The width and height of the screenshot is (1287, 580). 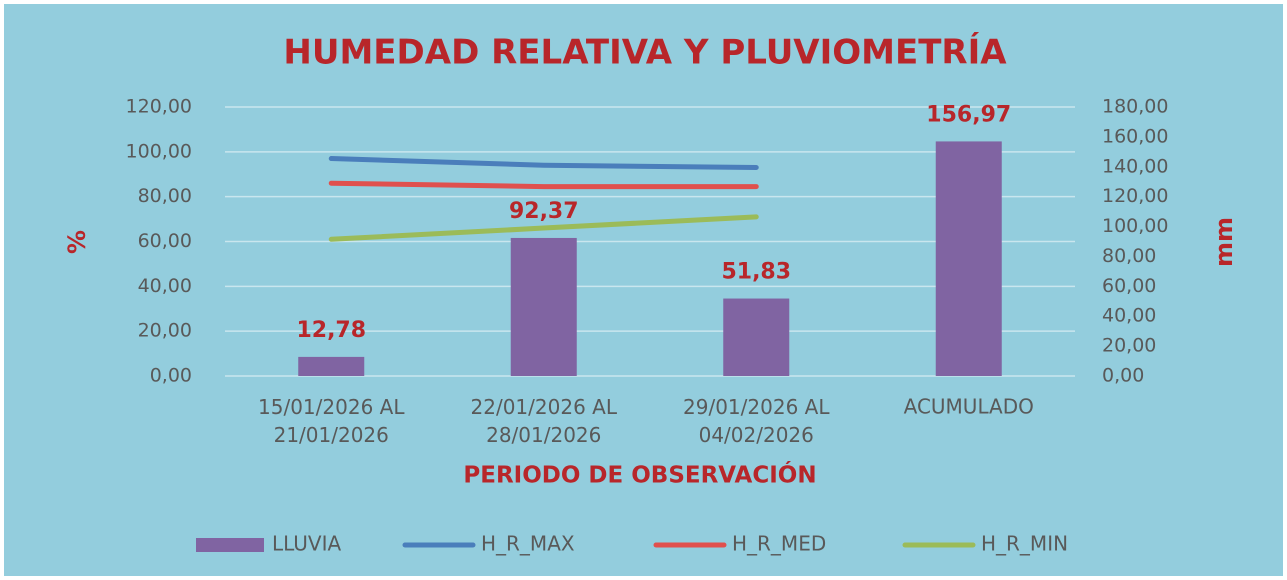 What do you see at coordinates (159, 151) in the screenshot?
I see `y-tick-label: 100,00` at bounding box center [159, 151].